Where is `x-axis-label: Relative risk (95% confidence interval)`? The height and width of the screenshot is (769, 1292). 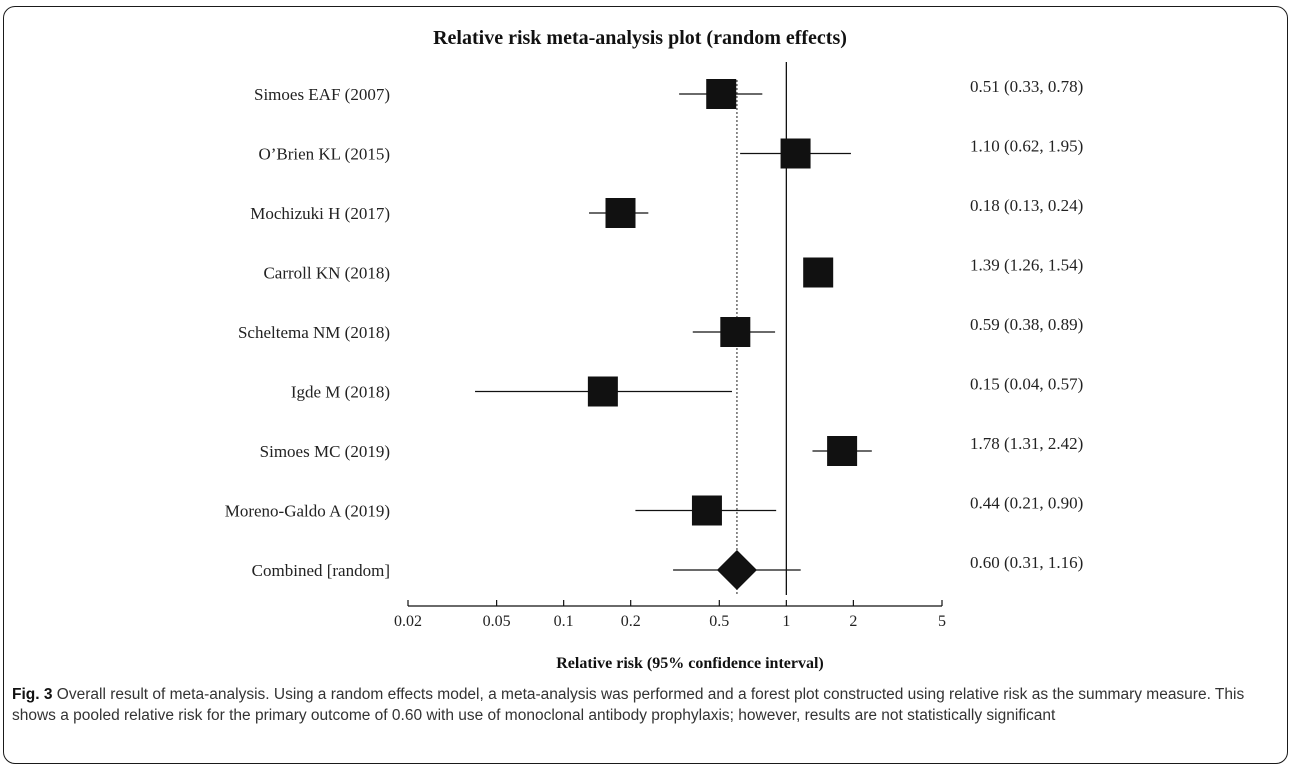
x-axis-label: Relative risk (95% confidence interval) is located at coordinates (690, 663).